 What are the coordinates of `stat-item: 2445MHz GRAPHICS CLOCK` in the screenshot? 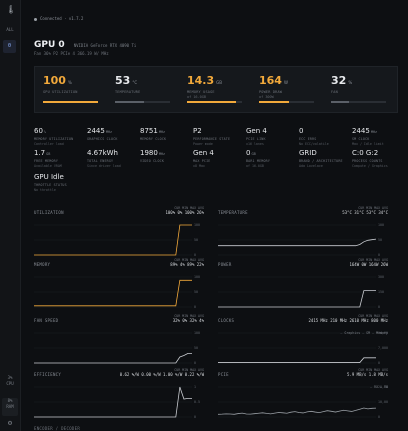 It's located at (114, 134).